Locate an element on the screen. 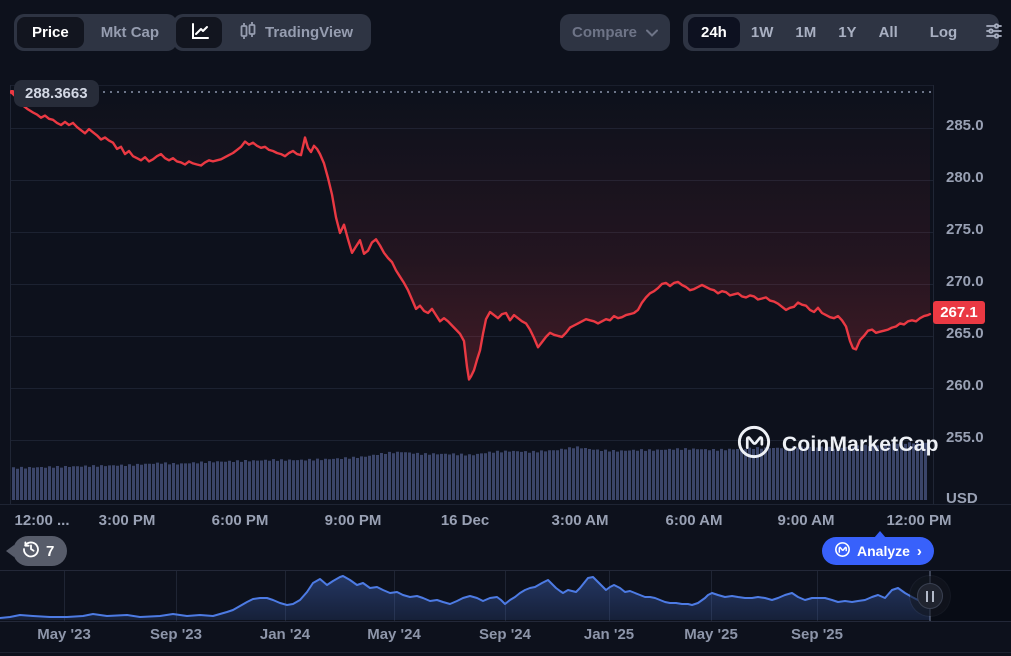 The image size is (1011, 656). minichart-tick-label: May '25 is located at coordinates (711, 634).